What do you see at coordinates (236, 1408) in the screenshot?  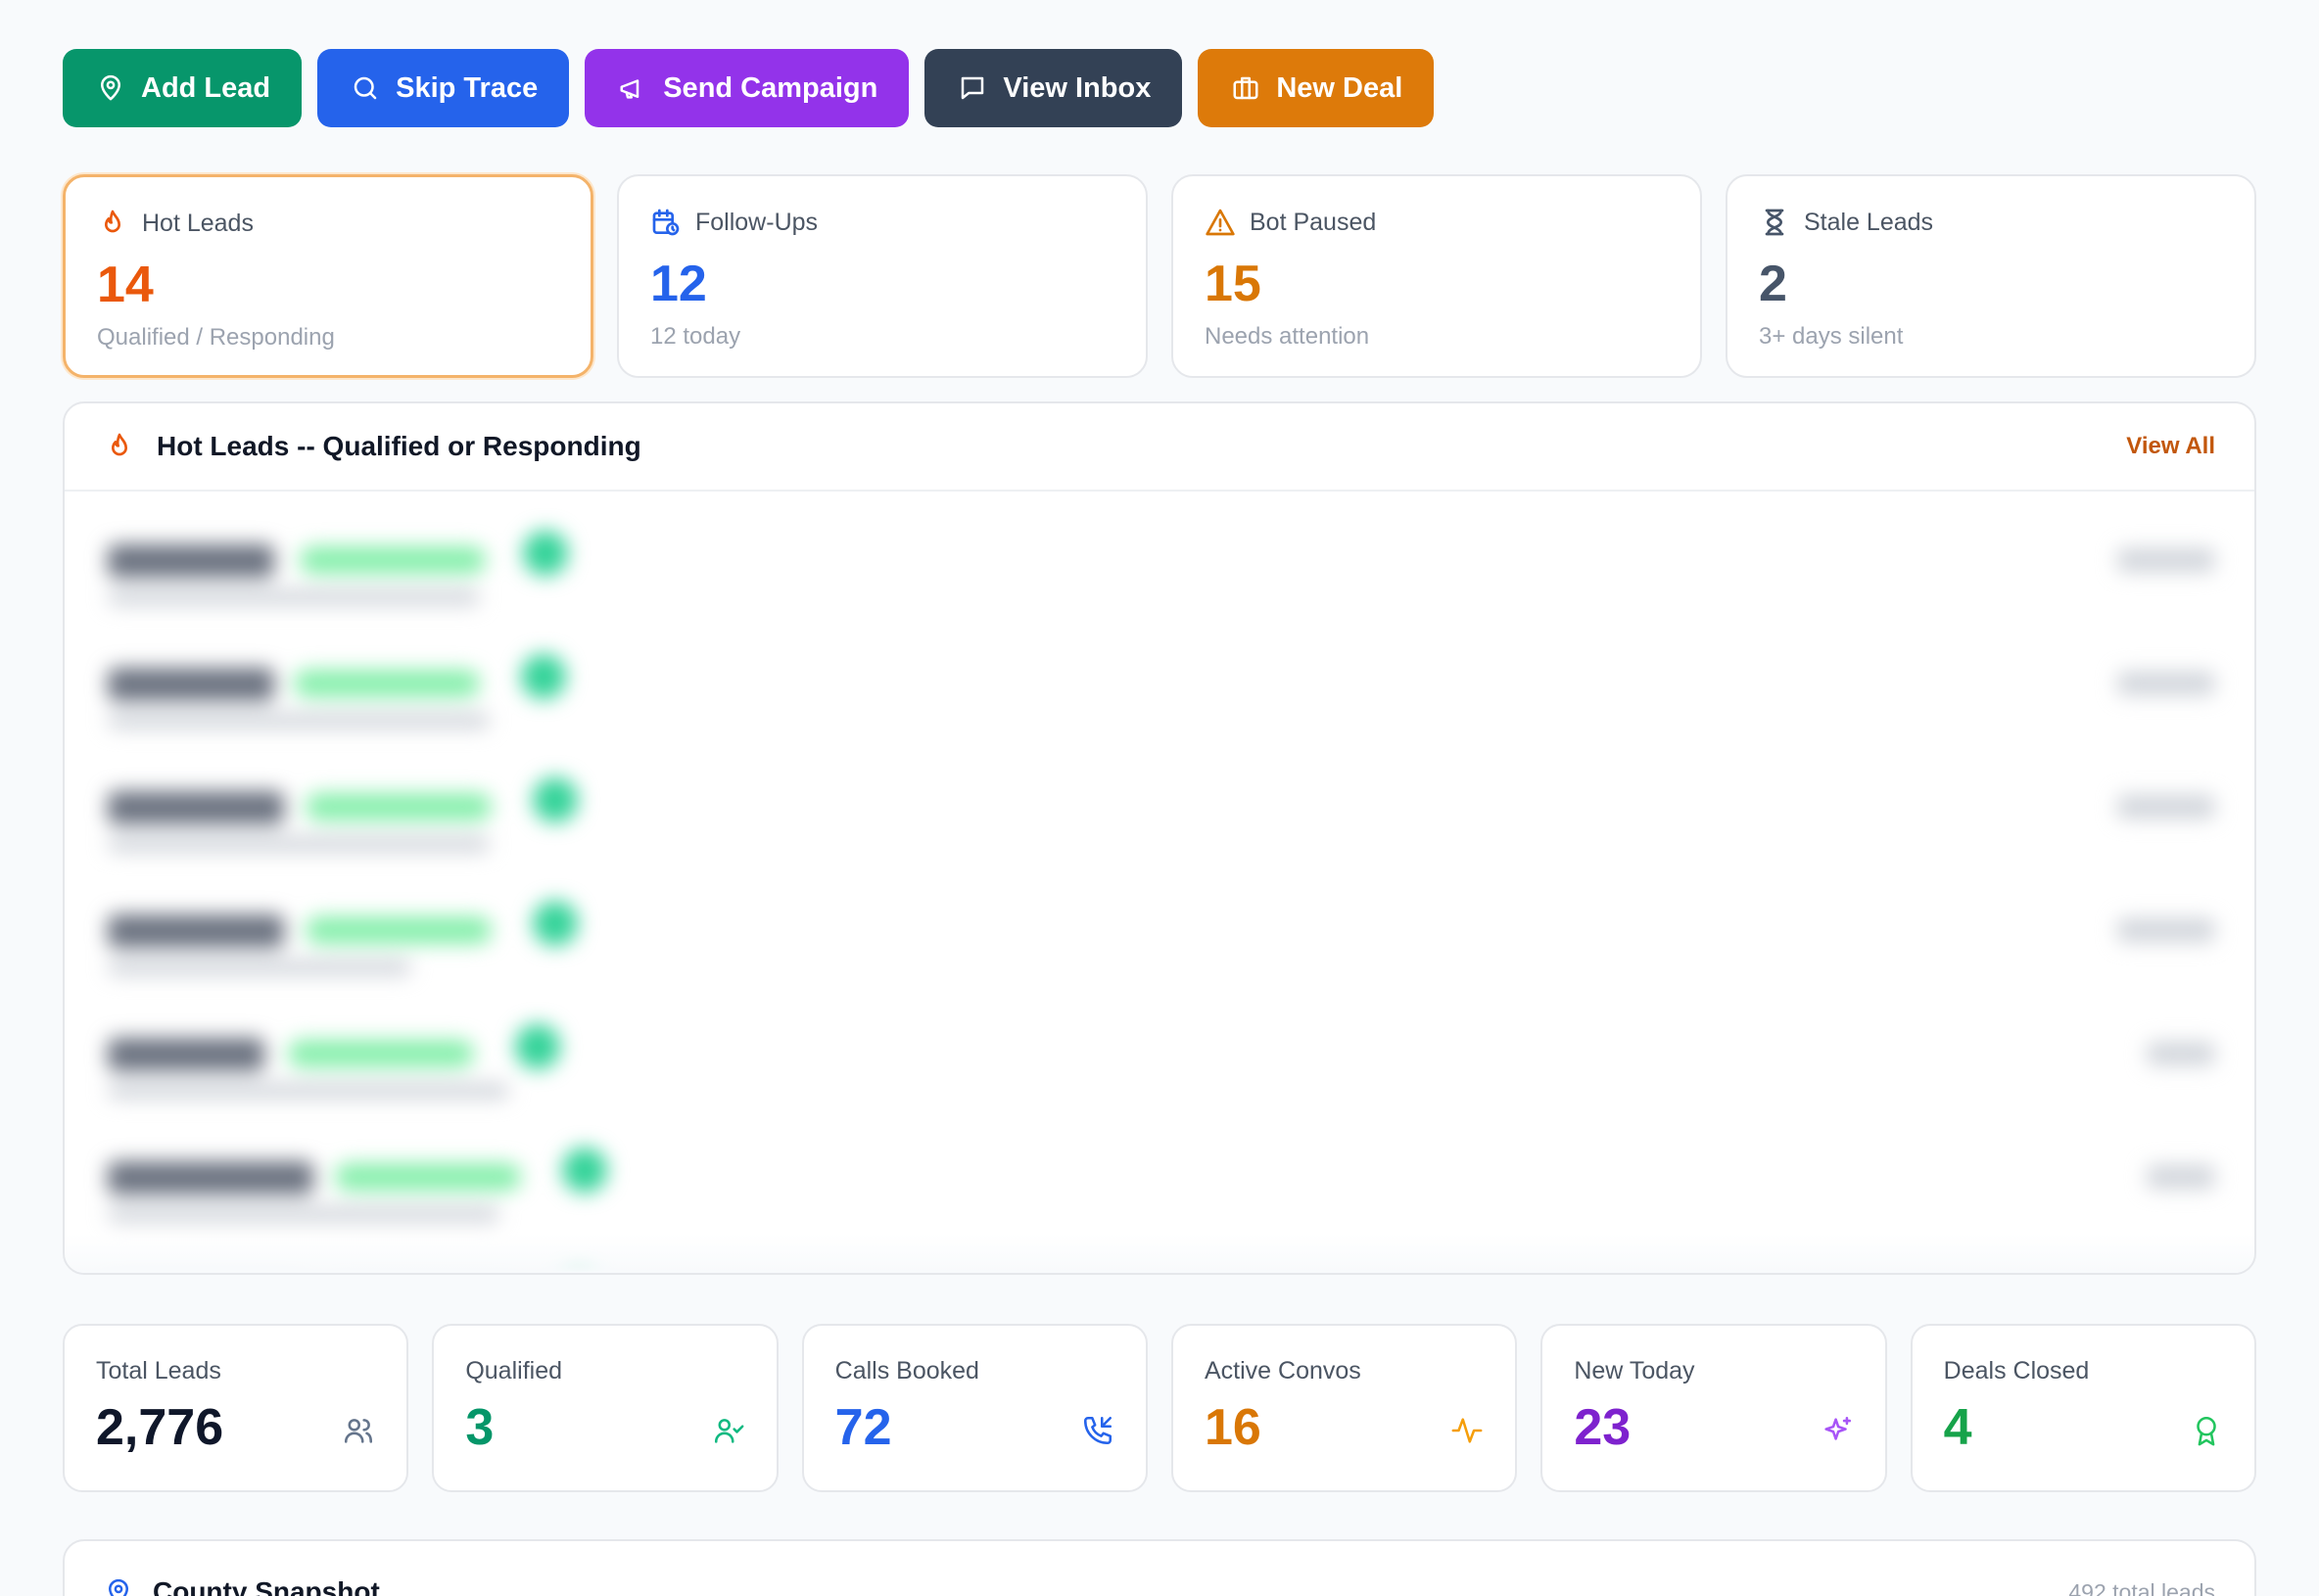 I see `total-leads-card: Total Leads 2,776` at bounding box center [236, 1408].